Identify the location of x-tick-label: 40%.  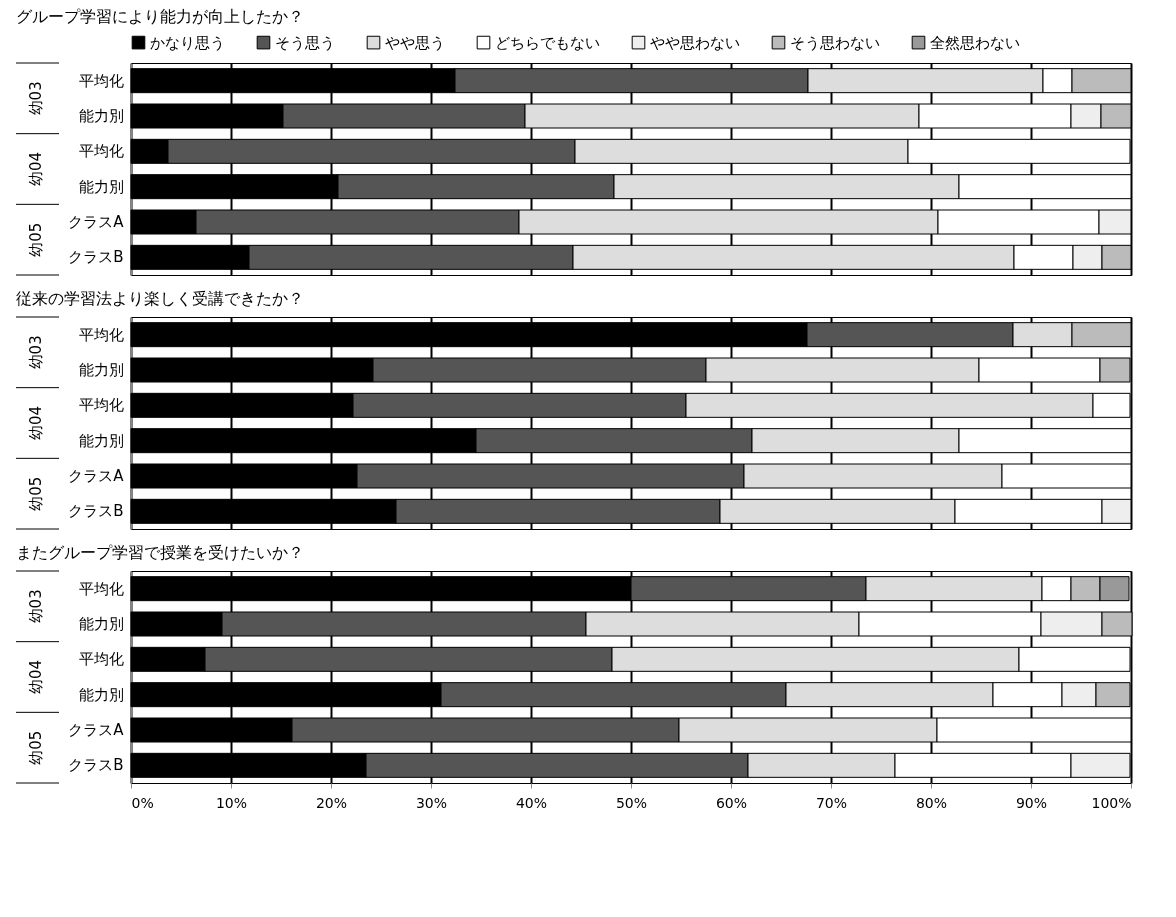
(531, 802).